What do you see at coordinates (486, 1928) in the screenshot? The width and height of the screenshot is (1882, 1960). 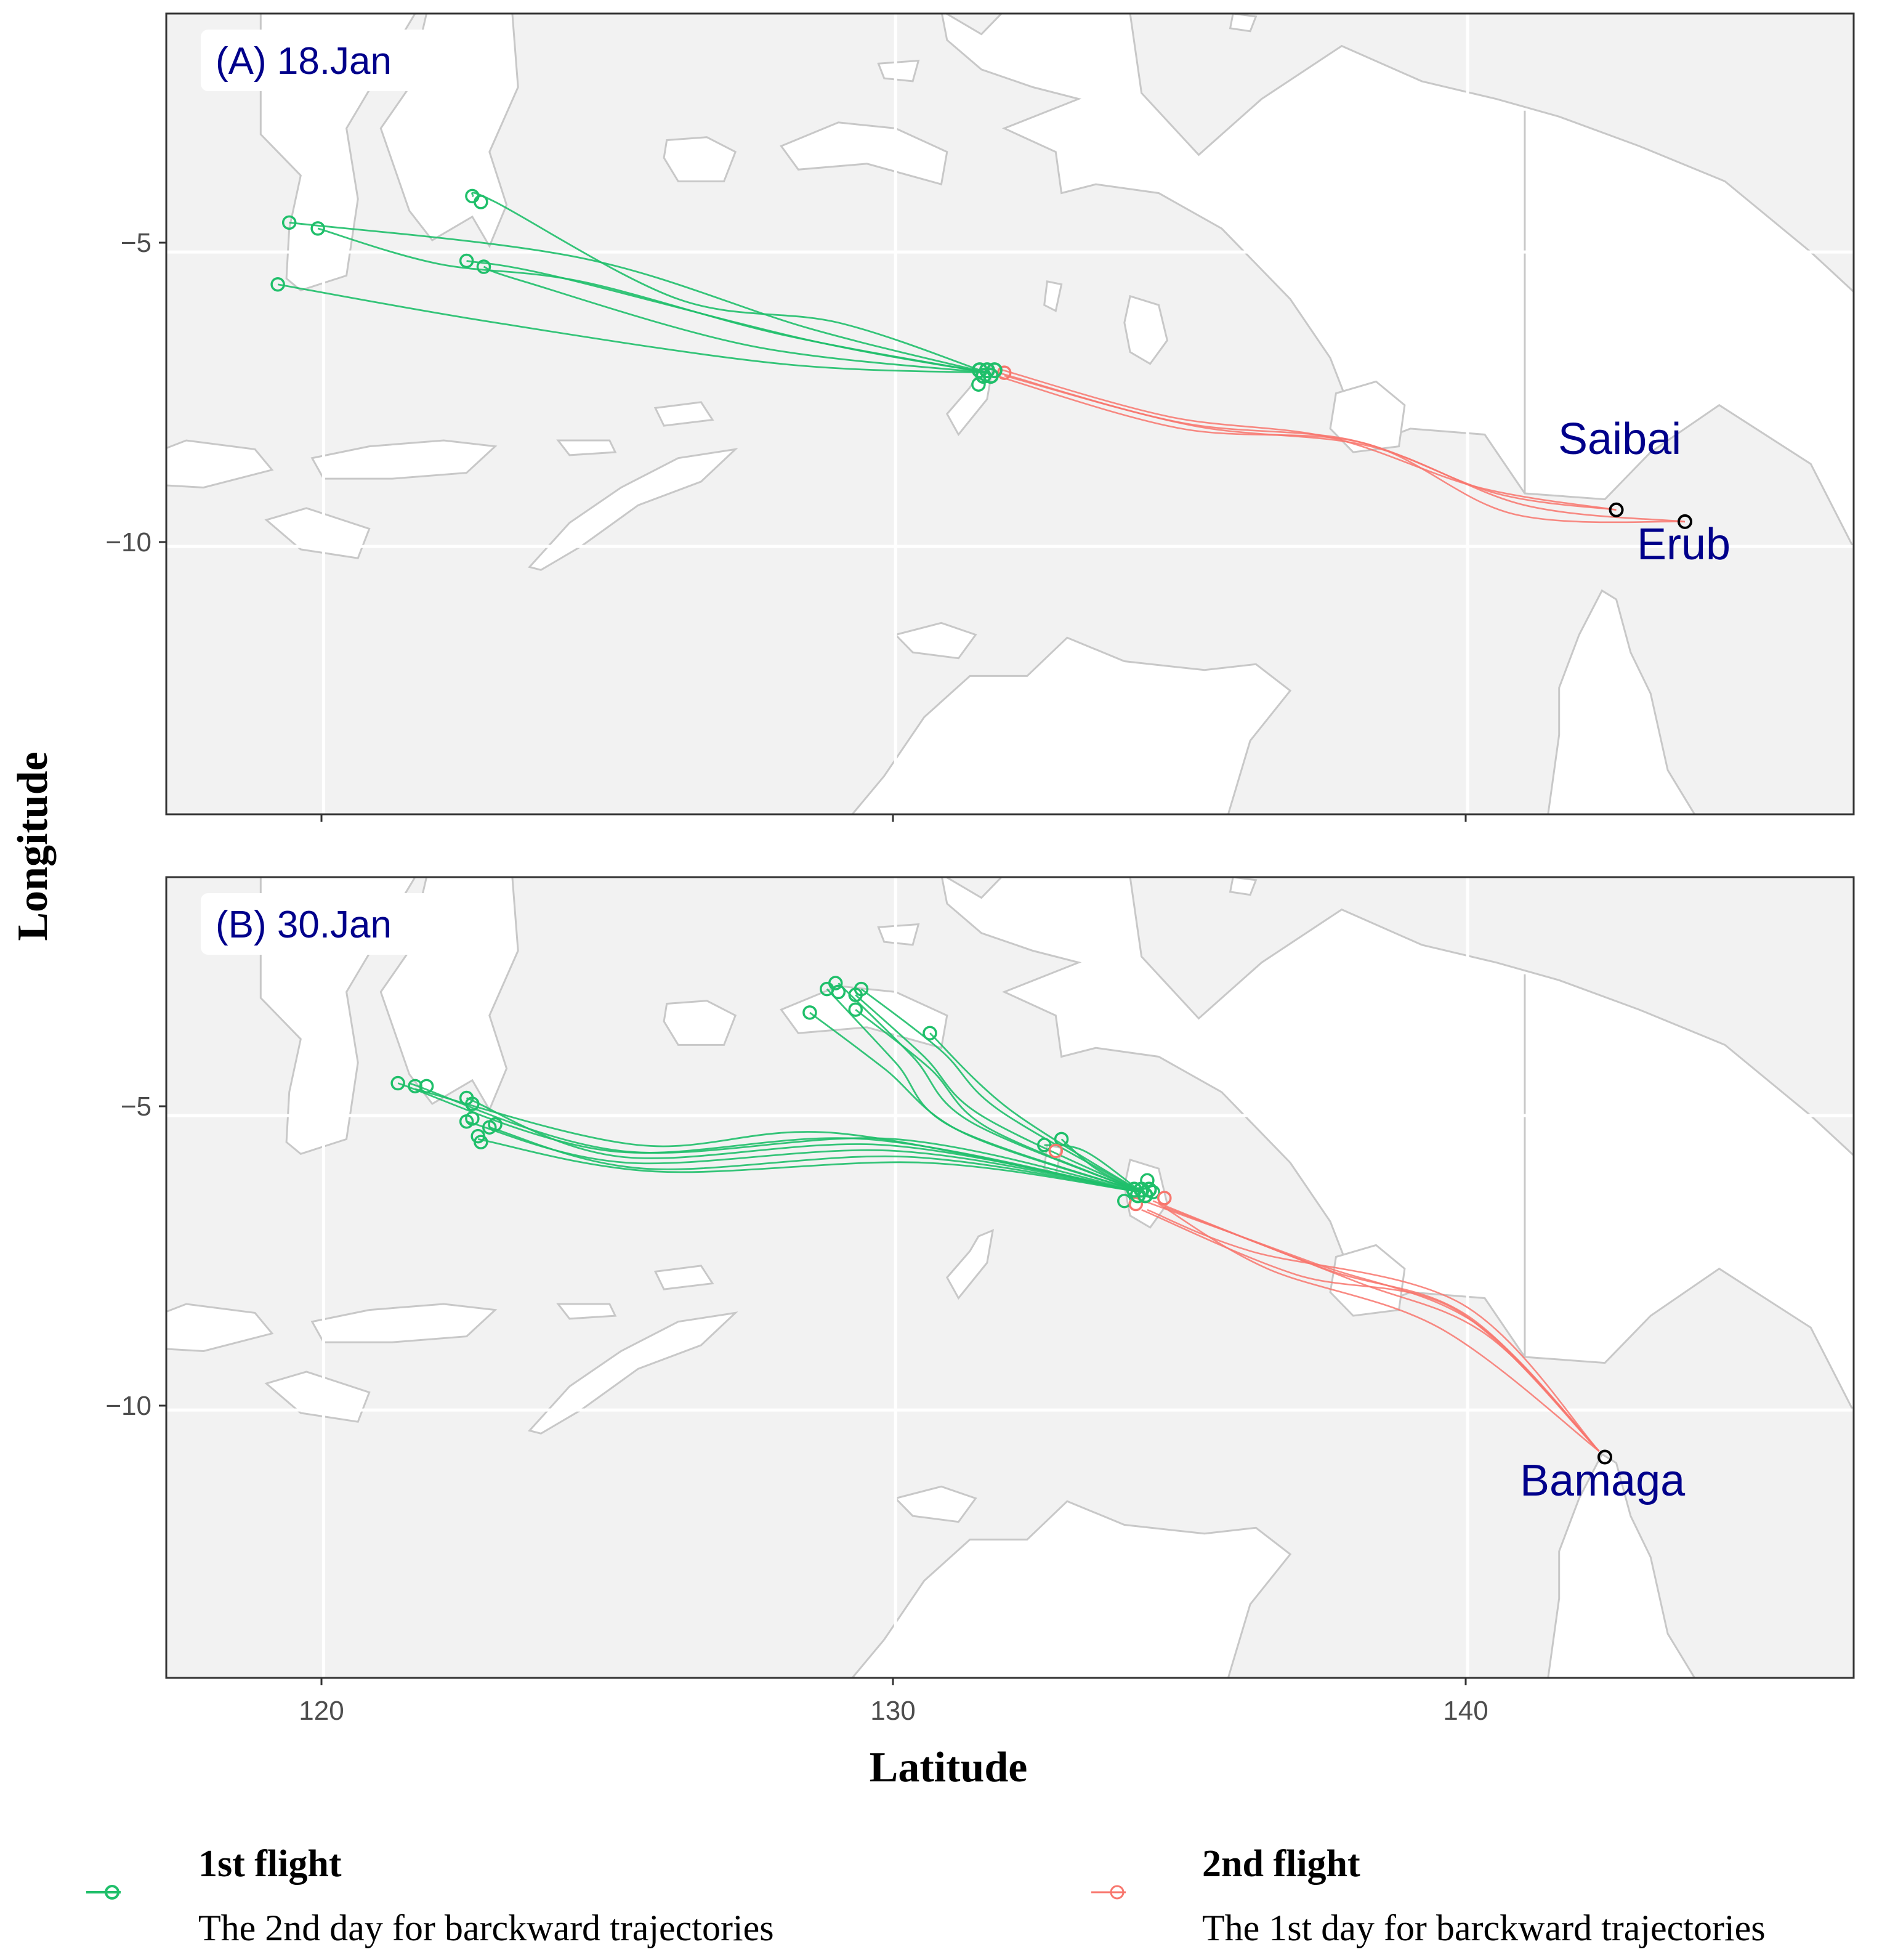 I see `legend-text-first-flight: The 2nd day for barckward trajectories` at bounding box center [486, 1928].